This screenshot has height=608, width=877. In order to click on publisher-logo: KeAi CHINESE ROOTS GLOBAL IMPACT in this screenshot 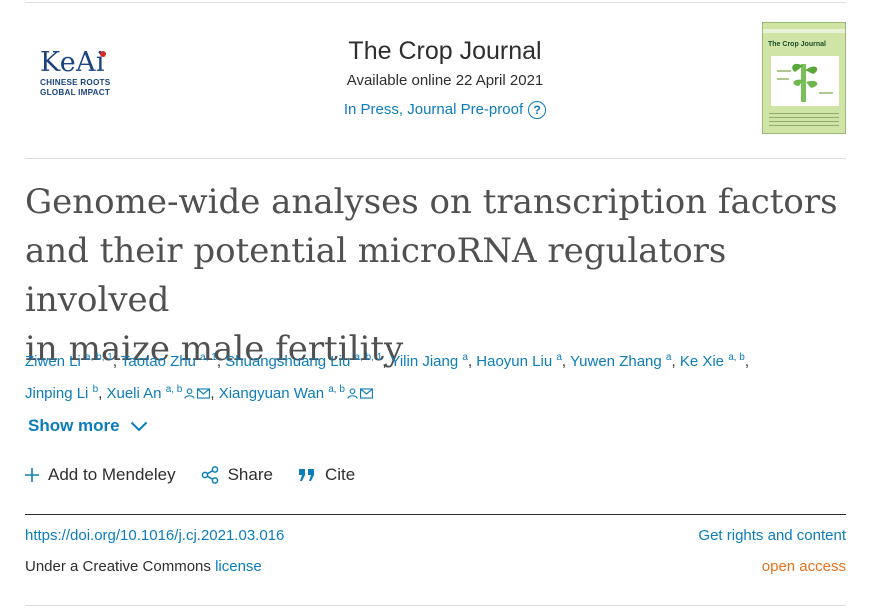, I will do `click(80, 73)`.